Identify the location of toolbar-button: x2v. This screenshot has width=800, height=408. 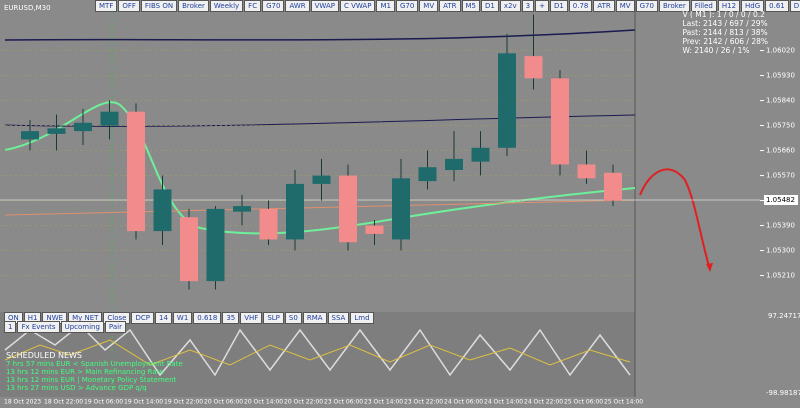
(510, 6).